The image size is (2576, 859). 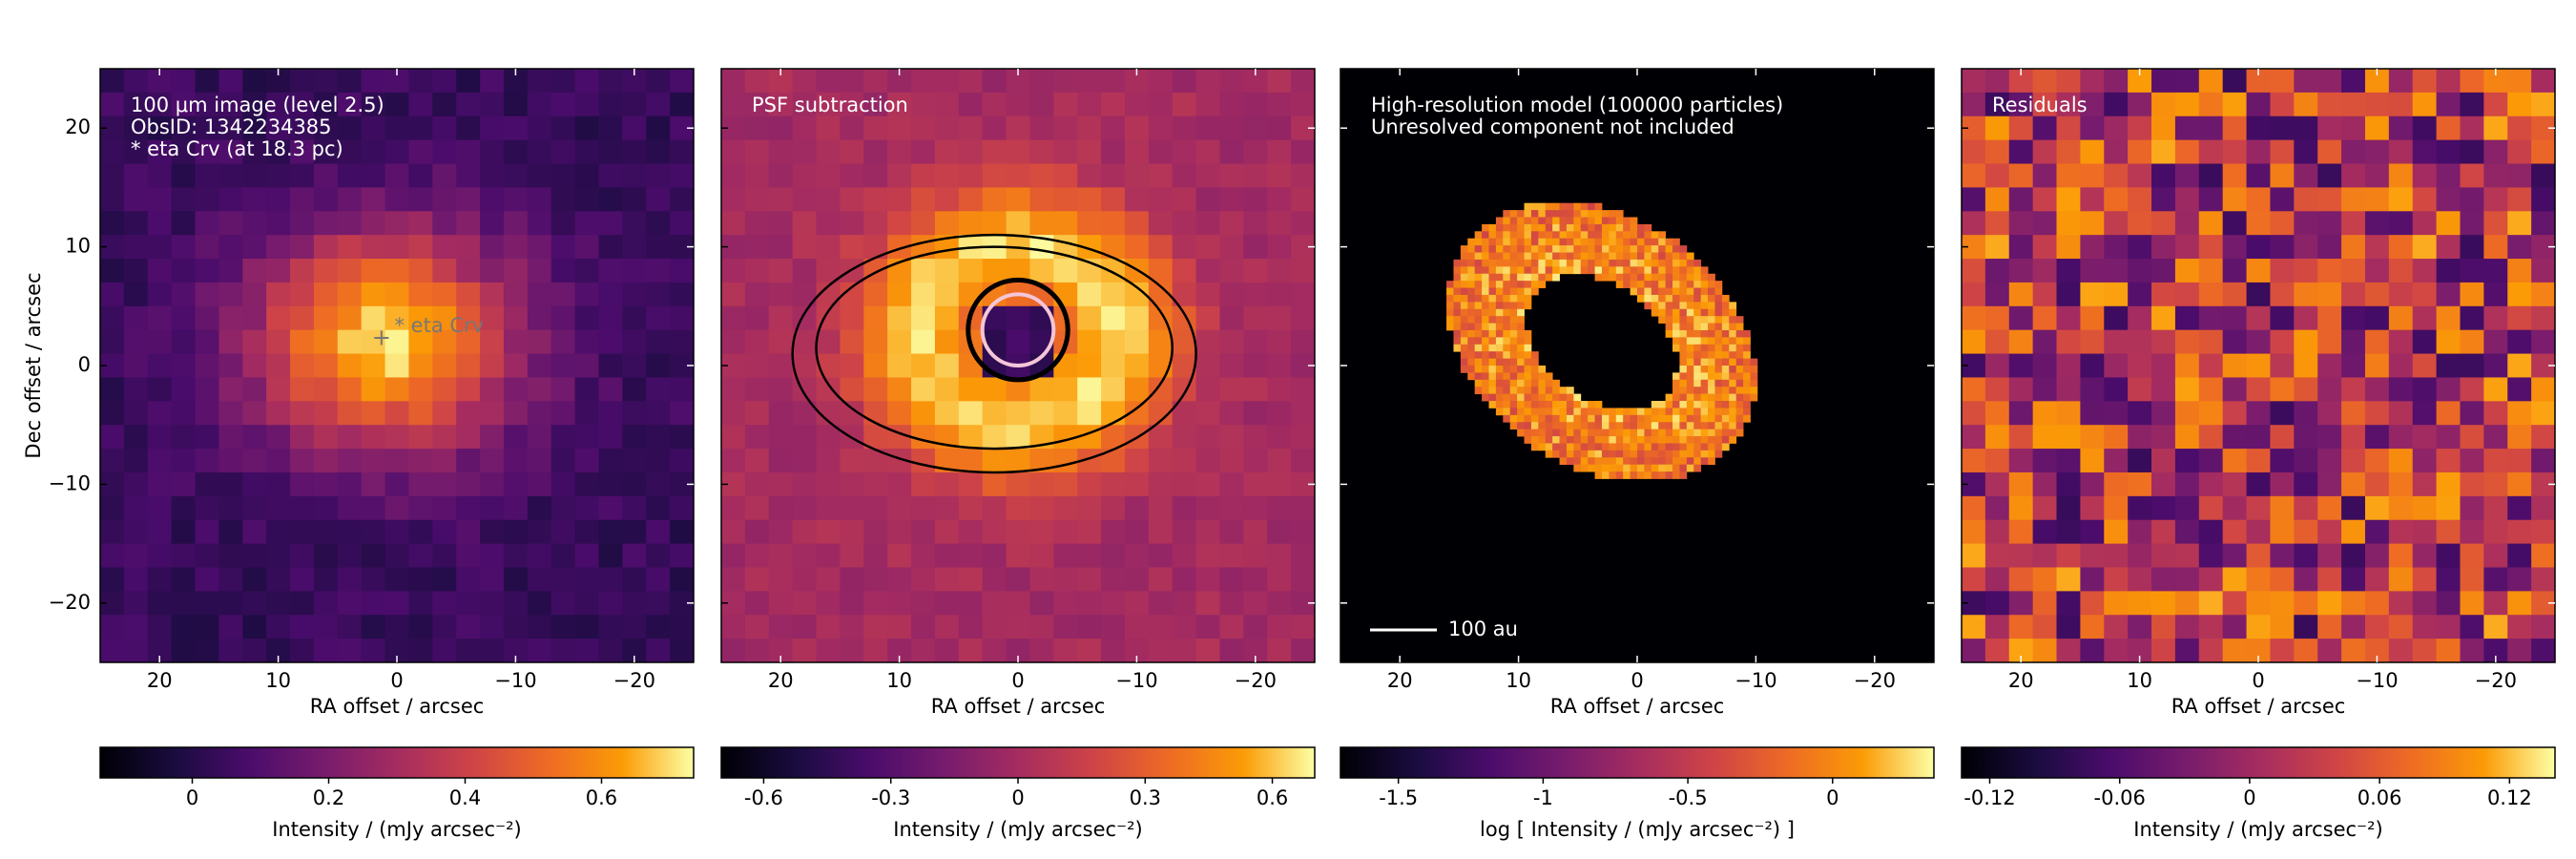 I want to click on contour, so click(x=994, y=353).